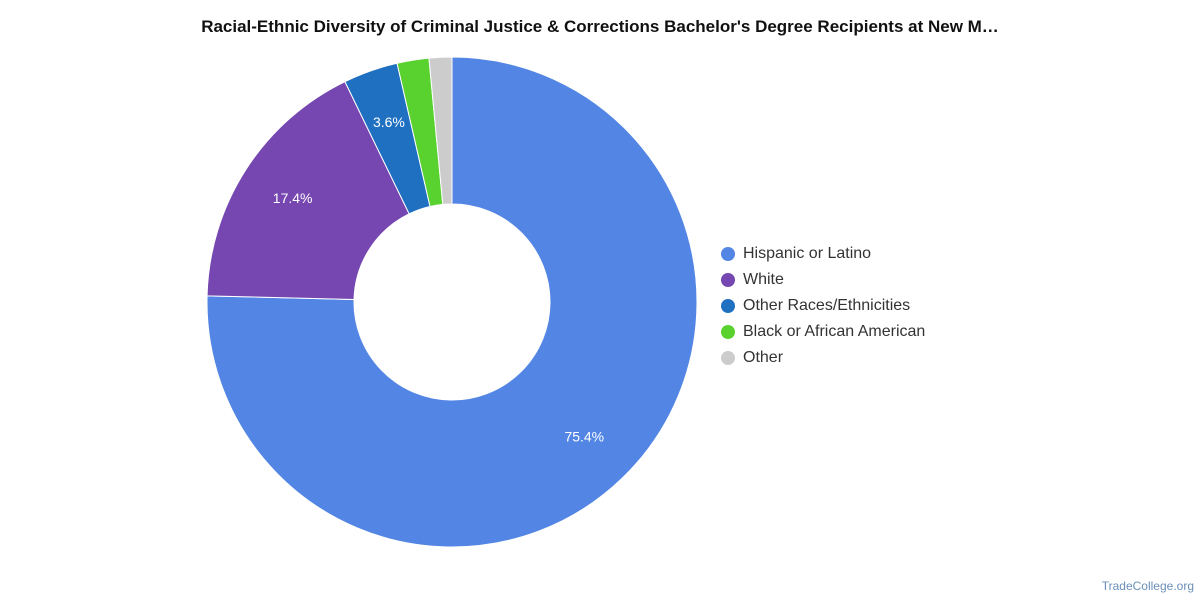 The width and height of the screenshot is (1200, 600). Describe the element at coordinates (584, 436) in the screenshot. I see `slice-data-label-0: 75.4%` at that location.